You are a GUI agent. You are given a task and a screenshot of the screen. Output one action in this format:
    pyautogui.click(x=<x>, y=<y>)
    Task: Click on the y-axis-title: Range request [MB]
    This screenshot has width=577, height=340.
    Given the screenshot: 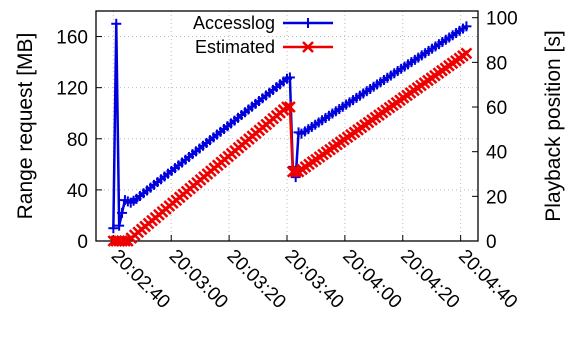 What is the action you would take?
    pyautogui.click(x=25, y=126)
    